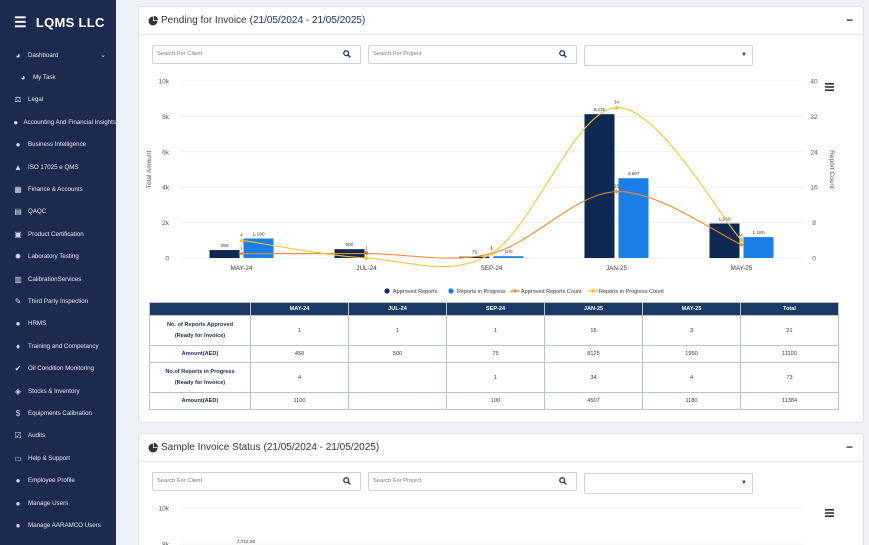  I want to click on sidebar-item-dashboard: ◕ Dashboard ⌄, so click(58, 55).